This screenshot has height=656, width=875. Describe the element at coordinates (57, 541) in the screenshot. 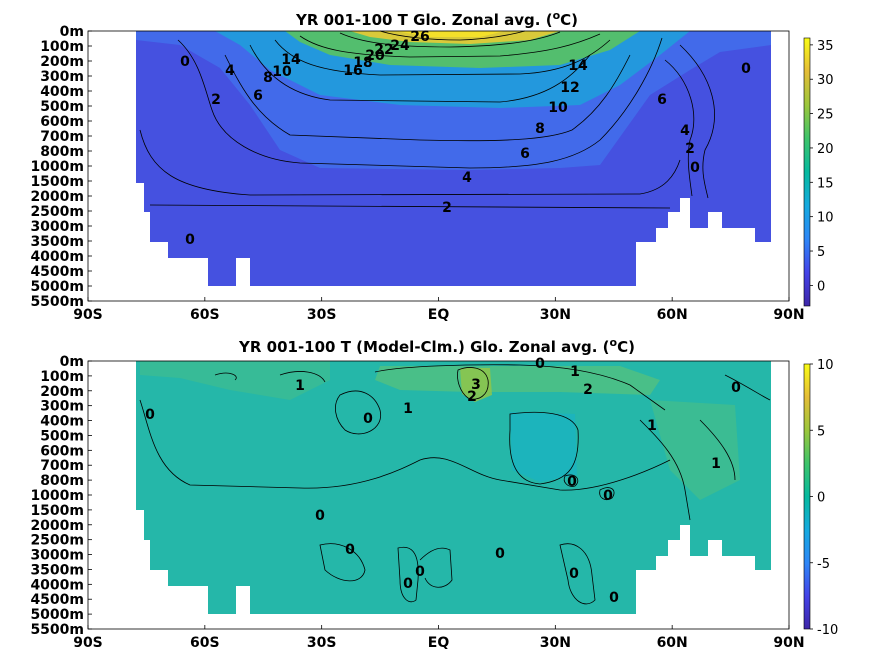

I see `bottom-y-tick-label: 2500m` at that location.